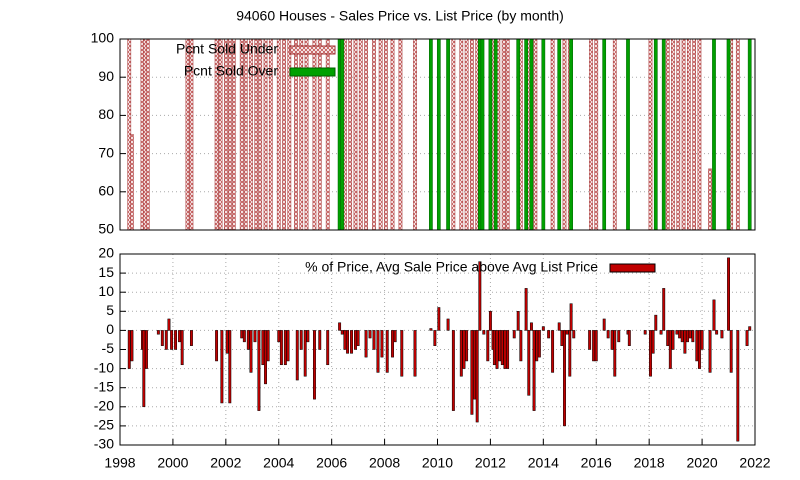  I want to click on y-tick-label: 70, so click(106, 152).